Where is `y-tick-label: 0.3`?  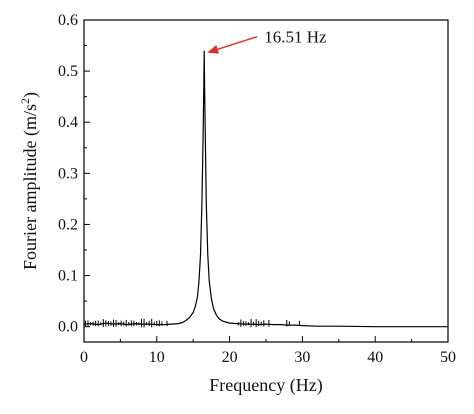
y-tick-label: 0.3 is located at coordinates (68, 173).